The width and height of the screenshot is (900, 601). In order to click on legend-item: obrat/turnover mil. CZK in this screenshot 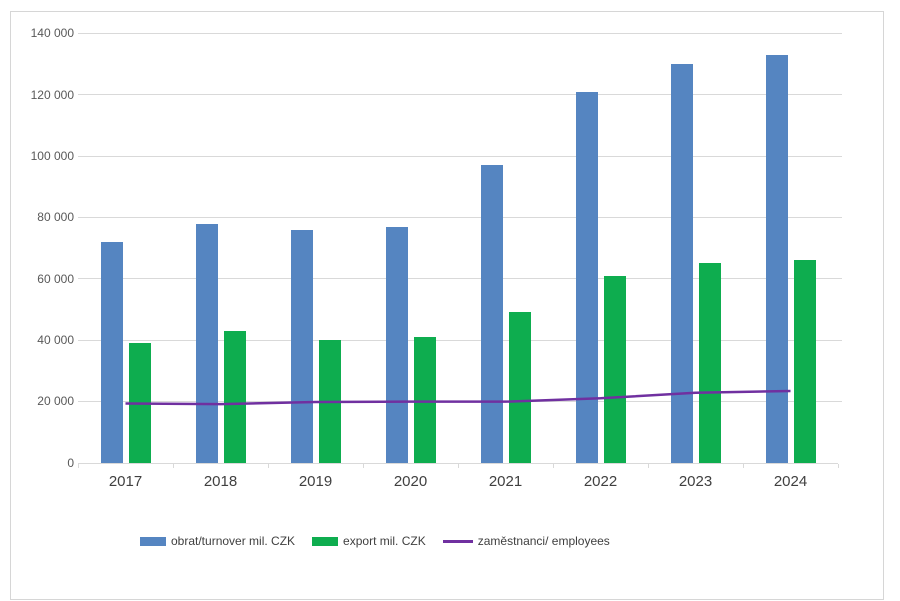, I will do `click(217, 541)`.